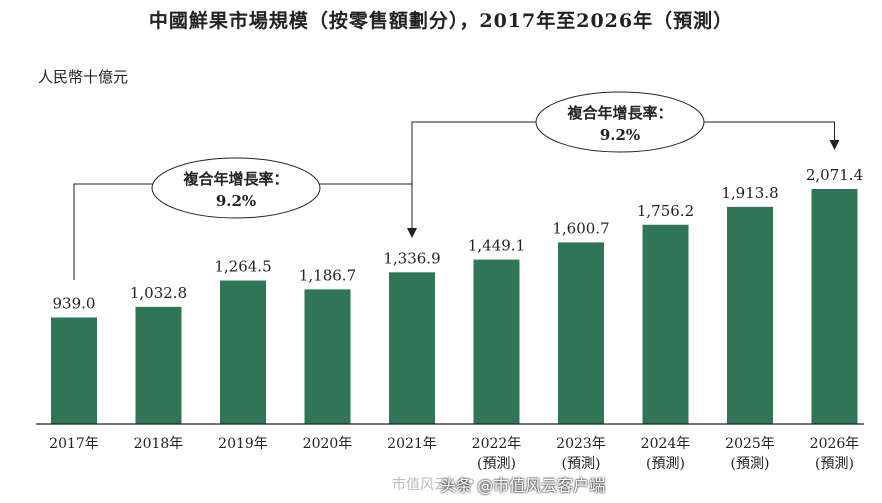 The width and height of the screenshot is (882, 503). What do you see at coordinates (580, 228) in the screenshot?
I see `bar-value-label: 1,600.7` at bounding box center [580, 228].